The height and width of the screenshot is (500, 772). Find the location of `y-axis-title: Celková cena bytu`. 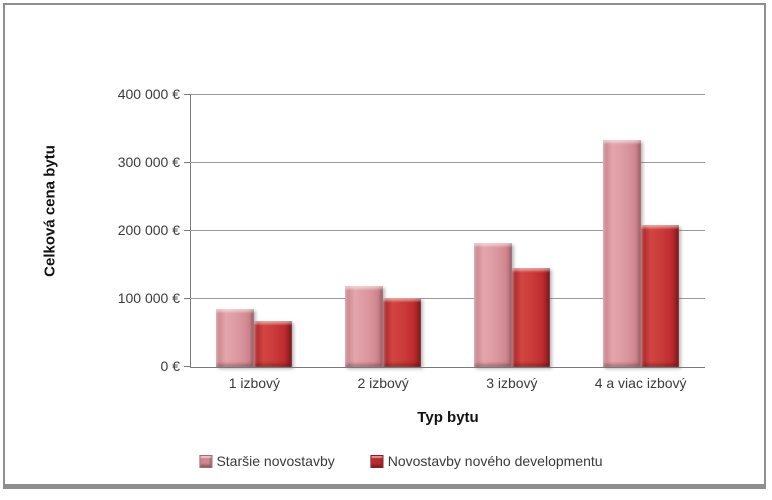

y-axis-title: Celková cena bytu is located at coordinates (50, 211).